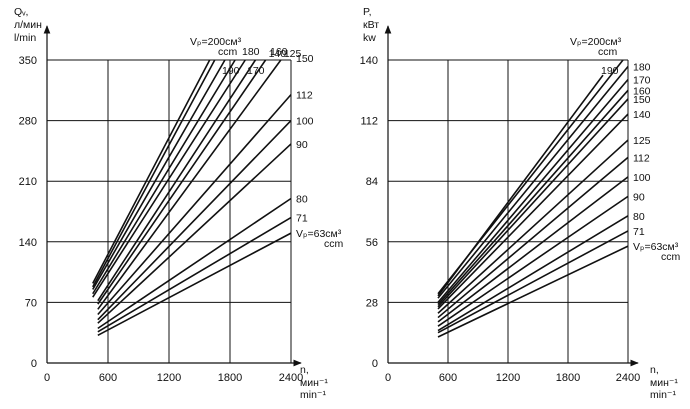  I want to click on y-tick-label: 28, so click(372, 303).